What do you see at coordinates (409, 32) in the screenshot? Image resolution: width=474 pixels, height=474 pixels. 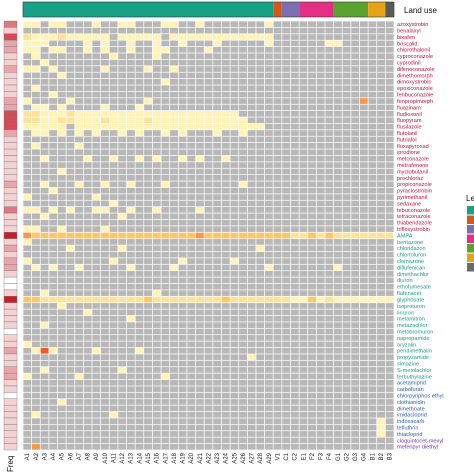 I see `row-label: benalaxyl` at bounding box center [409, 32].